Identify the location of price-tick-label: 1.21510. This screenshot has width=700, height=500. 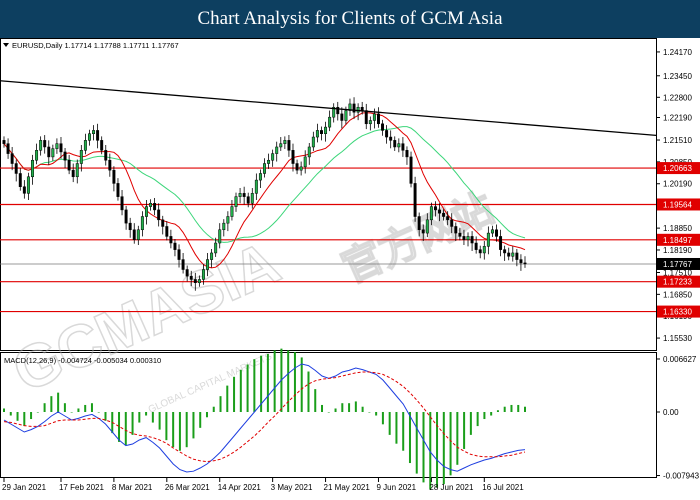
(677, 140).